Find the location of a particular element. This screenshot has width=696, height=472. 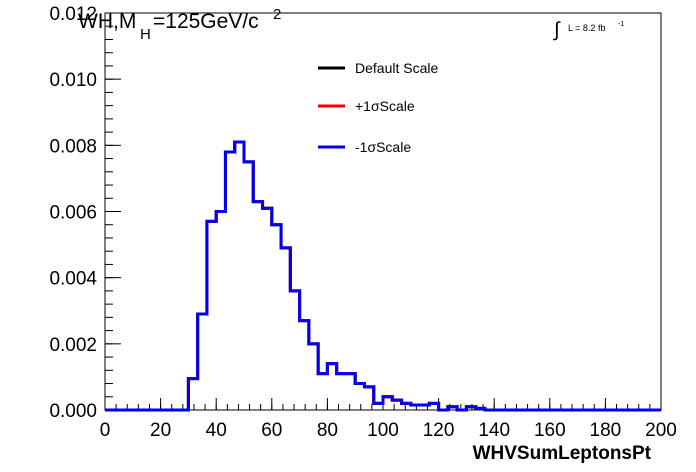

y-tick-label: 0.002 is located at coordinates (73, 345).